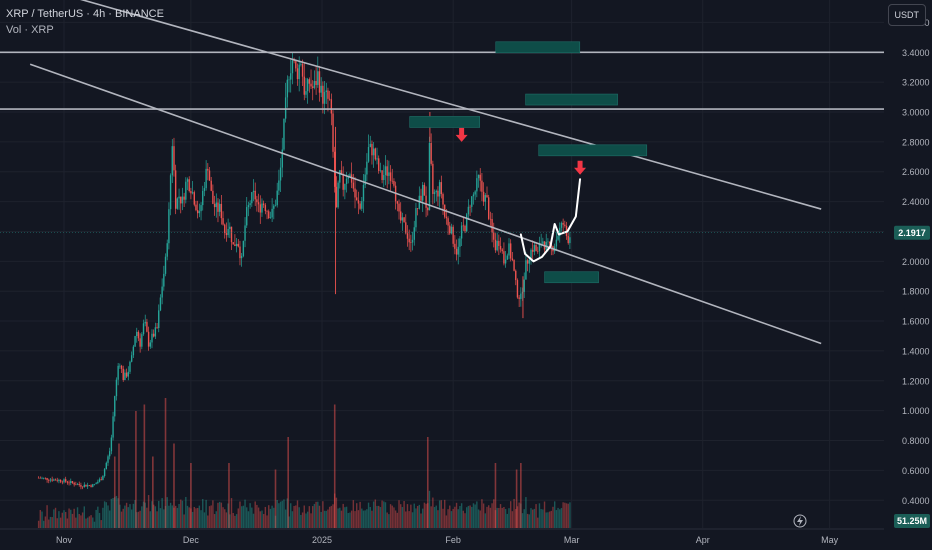 This screenshot has width=932, height=550. Describe the element at coordinates (30, 30) in the screenshot. I see `volume-indicator-label: Vol · XRP` at that location.